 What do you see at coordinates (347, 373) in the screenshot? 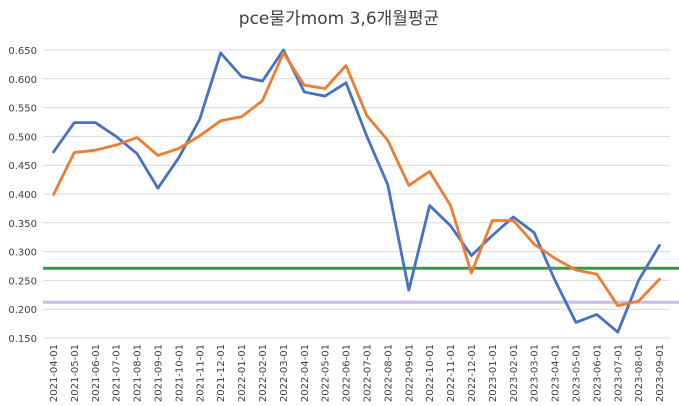
I see `x-tick-label: 2022-06-01` at bounding box center [347, 373].